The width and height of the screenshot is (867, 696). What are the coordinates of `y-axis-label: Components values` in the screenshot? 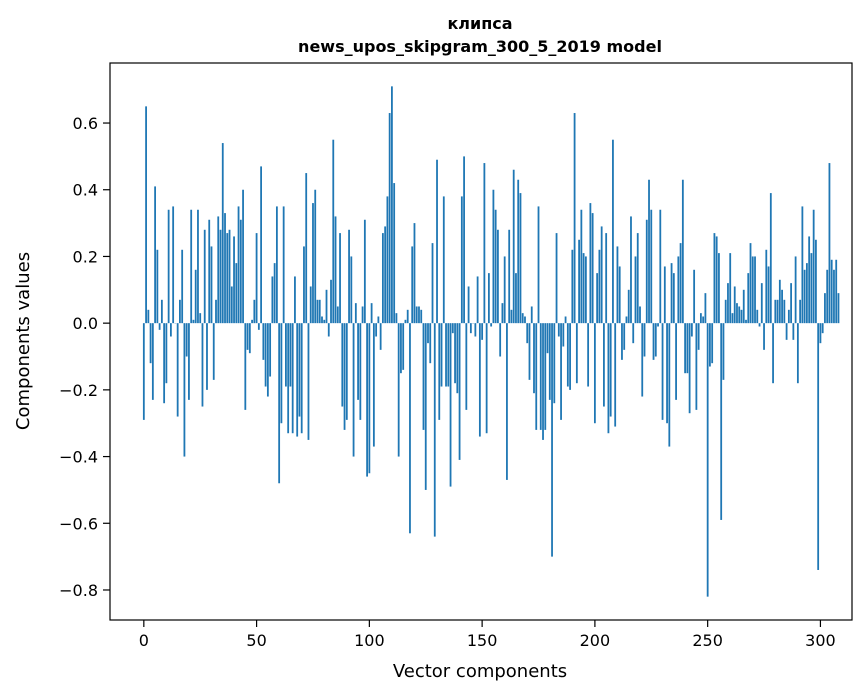 It's located at (23, 341).